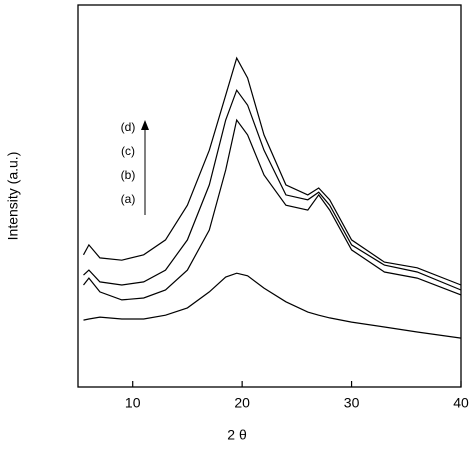 This screenshot has height=453, width=474. I want to click on y-axis-label: Intensity (a.u.), so click(13, 196).